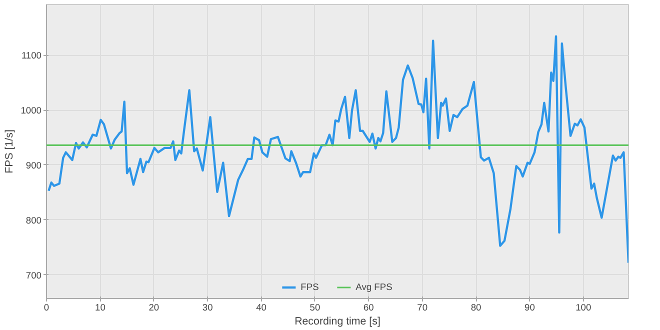  I want to click on y-tick-label: 800, so click(34, 220).